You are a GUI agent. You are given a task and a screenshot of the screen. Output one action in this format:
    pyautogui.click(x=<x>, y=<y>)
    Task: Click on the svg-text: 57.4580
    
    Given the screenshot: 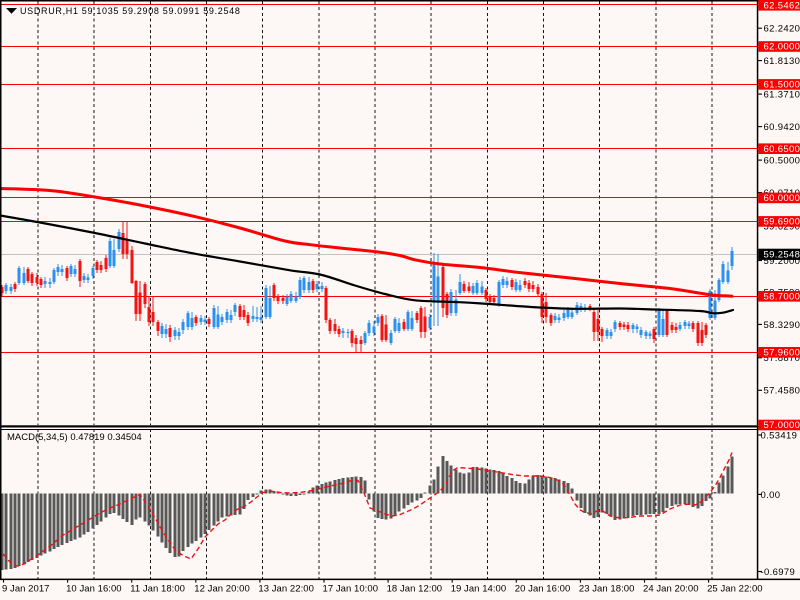 What is the action you would take?
    pyautogui.click(x=782, y=391)
    